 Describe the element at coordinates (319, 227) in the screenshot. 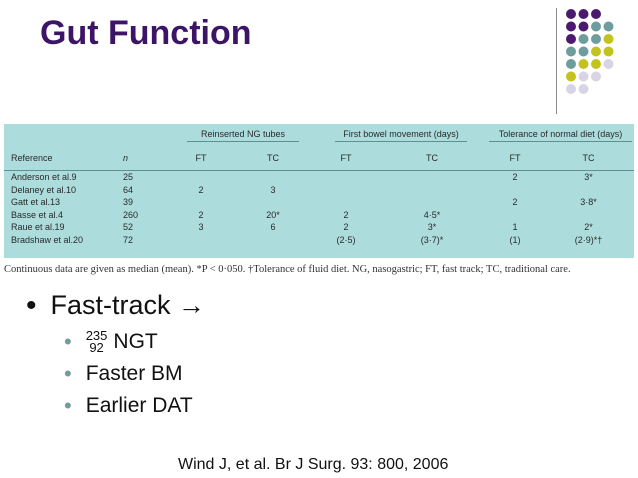

I see `table-row: Raue et al.19 52 3 6 2 3* 1 2*` at that location.